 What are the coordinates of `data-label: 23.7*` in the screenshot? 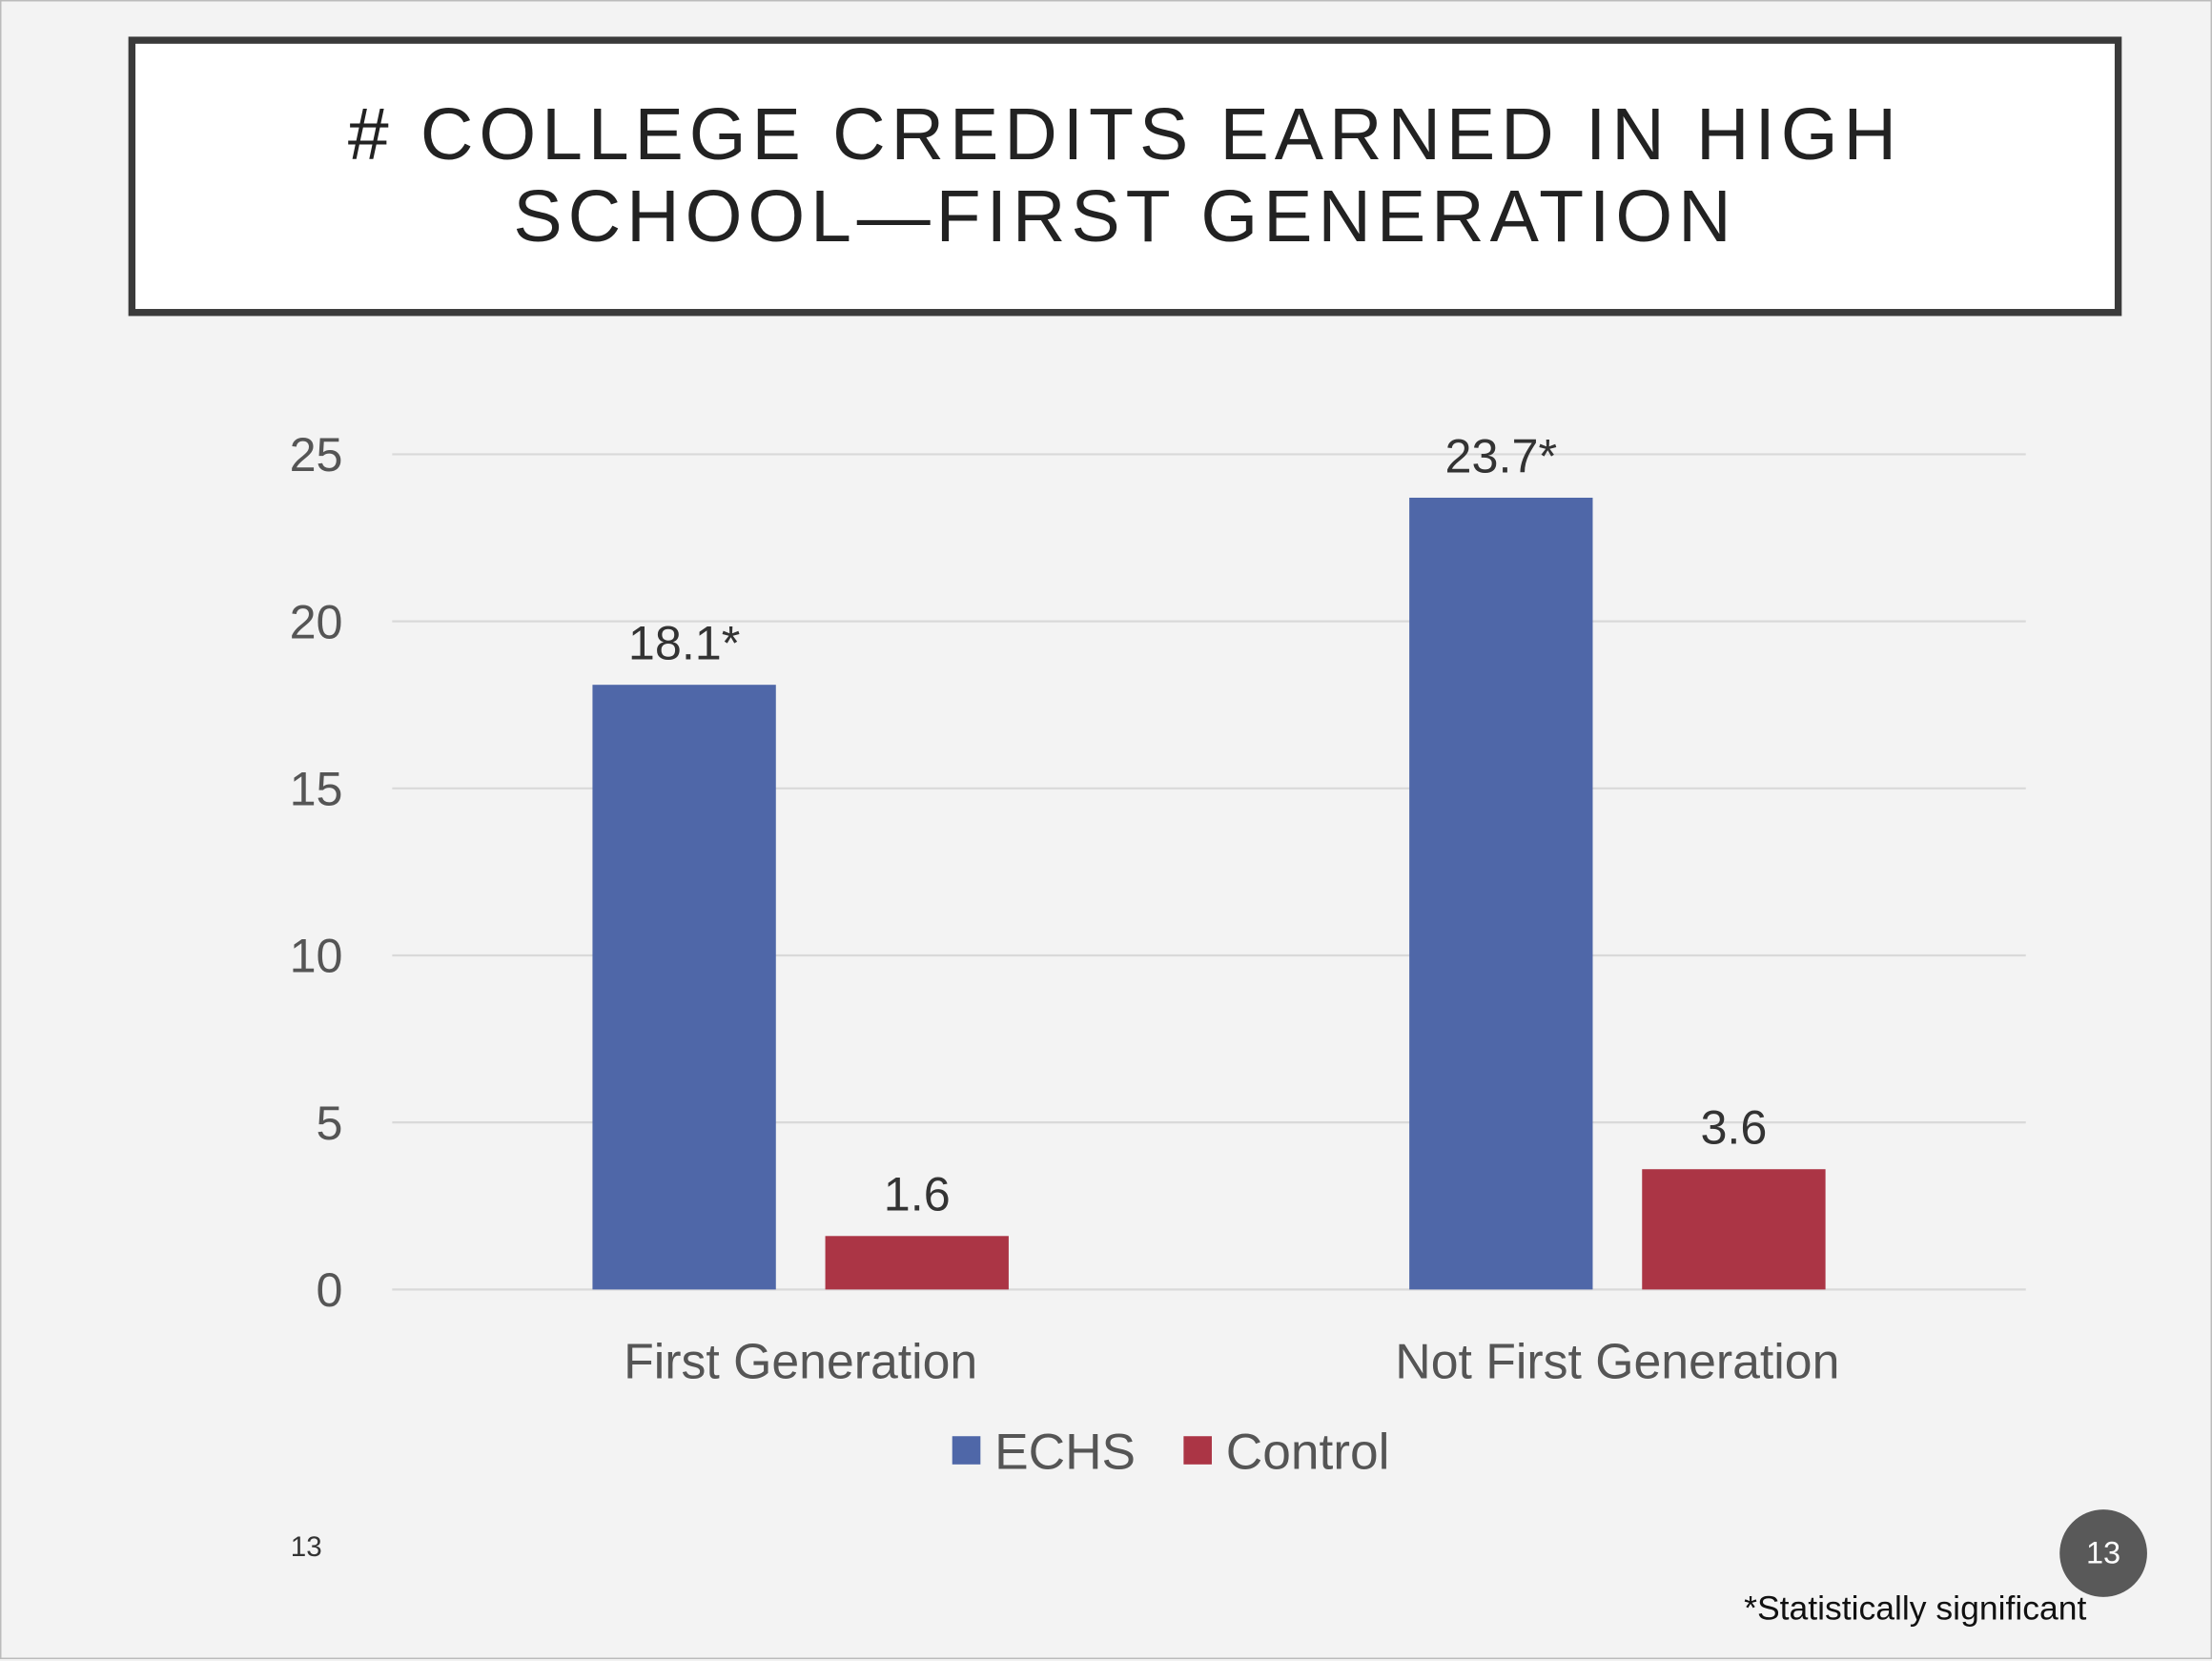 It's located at (1501, 455).